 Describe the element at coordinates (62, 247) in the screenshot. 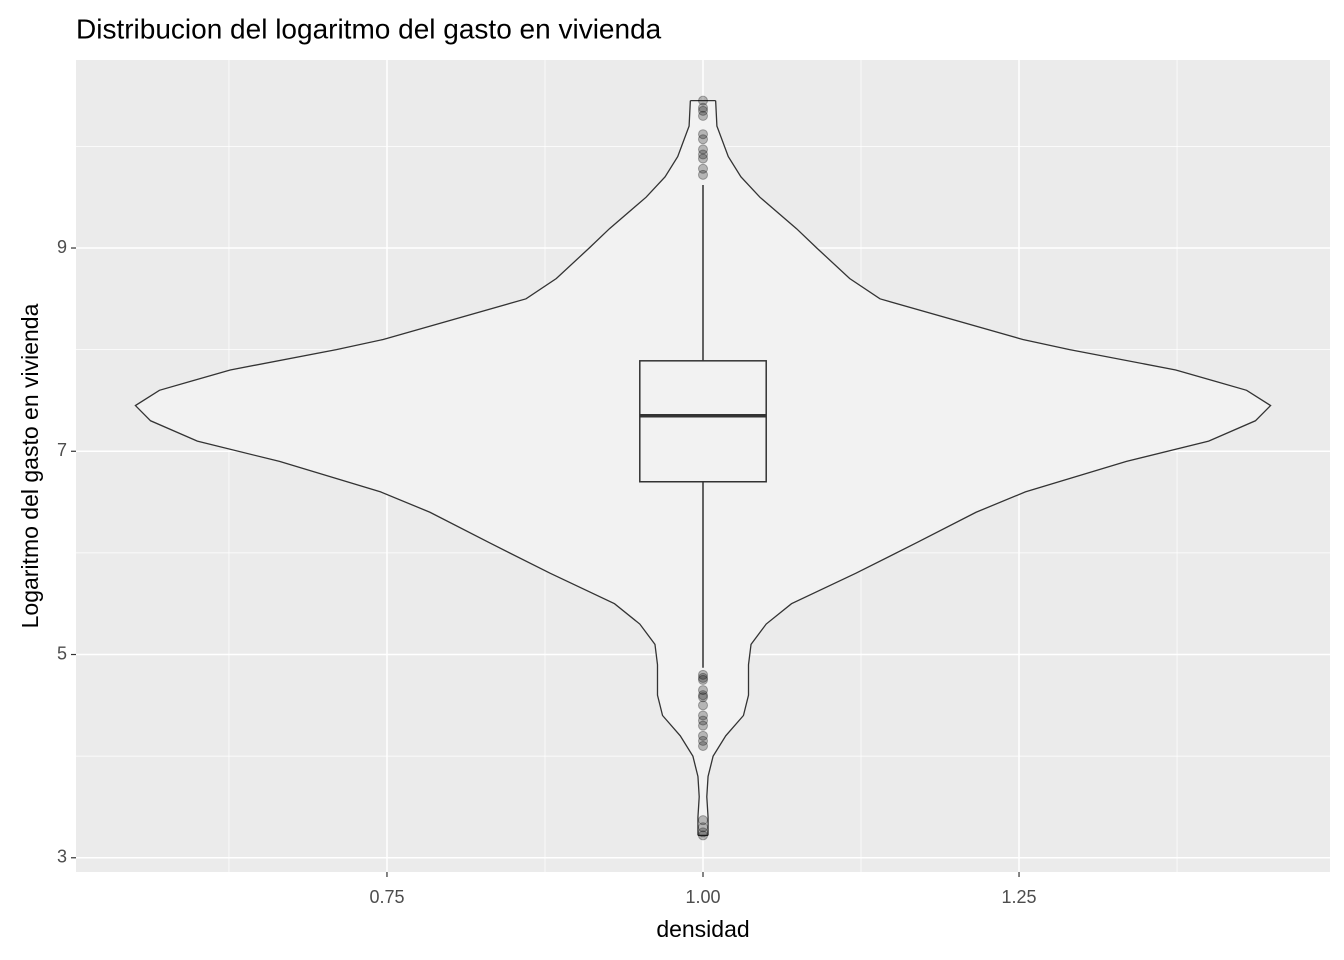

I see `y-tick-label: 9` at that location.